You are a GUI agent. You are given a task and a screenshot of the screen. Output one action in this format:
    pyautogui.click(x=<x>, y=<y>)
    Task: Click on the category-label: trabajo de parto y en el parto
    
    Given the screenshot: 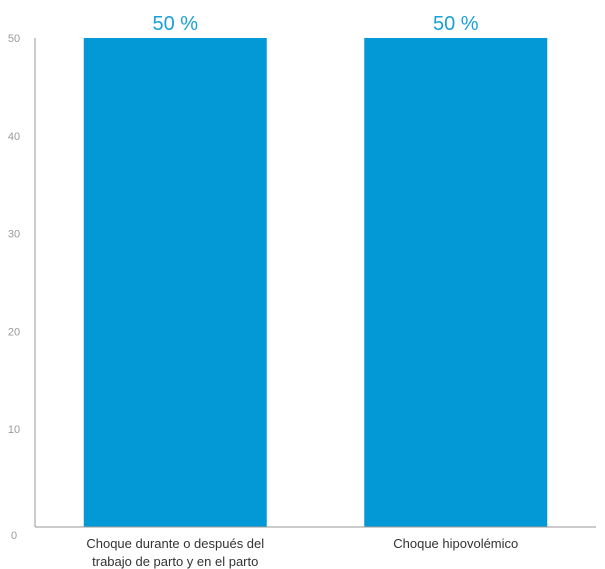 What is the action you would take?
    pyautogui.click(x=175, y=561)
    